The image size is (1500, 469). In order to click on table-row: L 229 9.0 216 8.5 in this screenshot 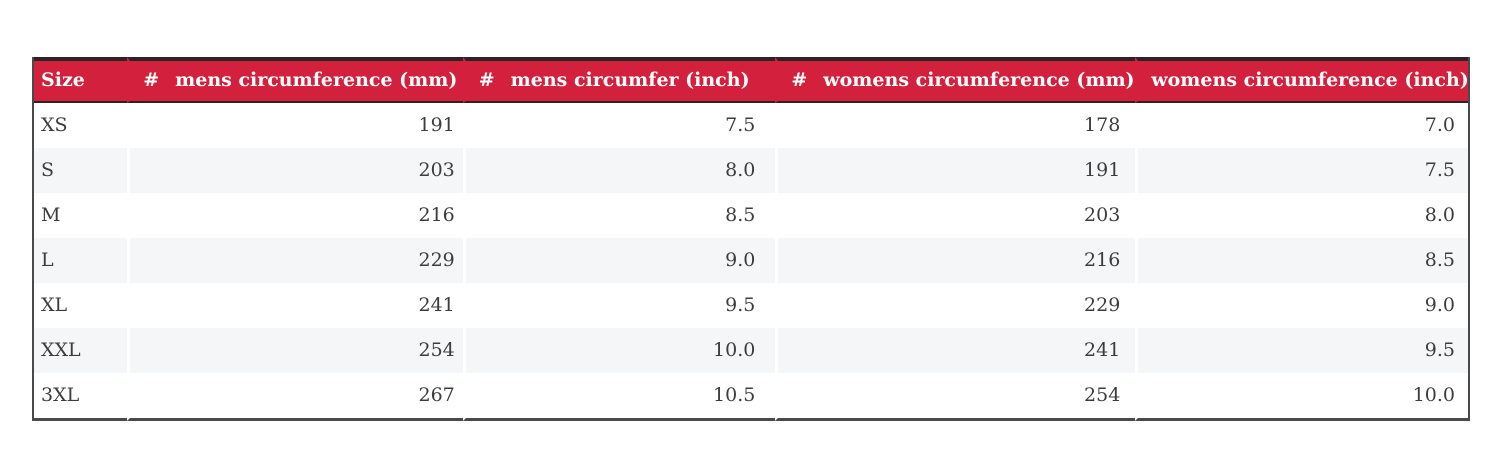, I will do `click(751, 260)`.